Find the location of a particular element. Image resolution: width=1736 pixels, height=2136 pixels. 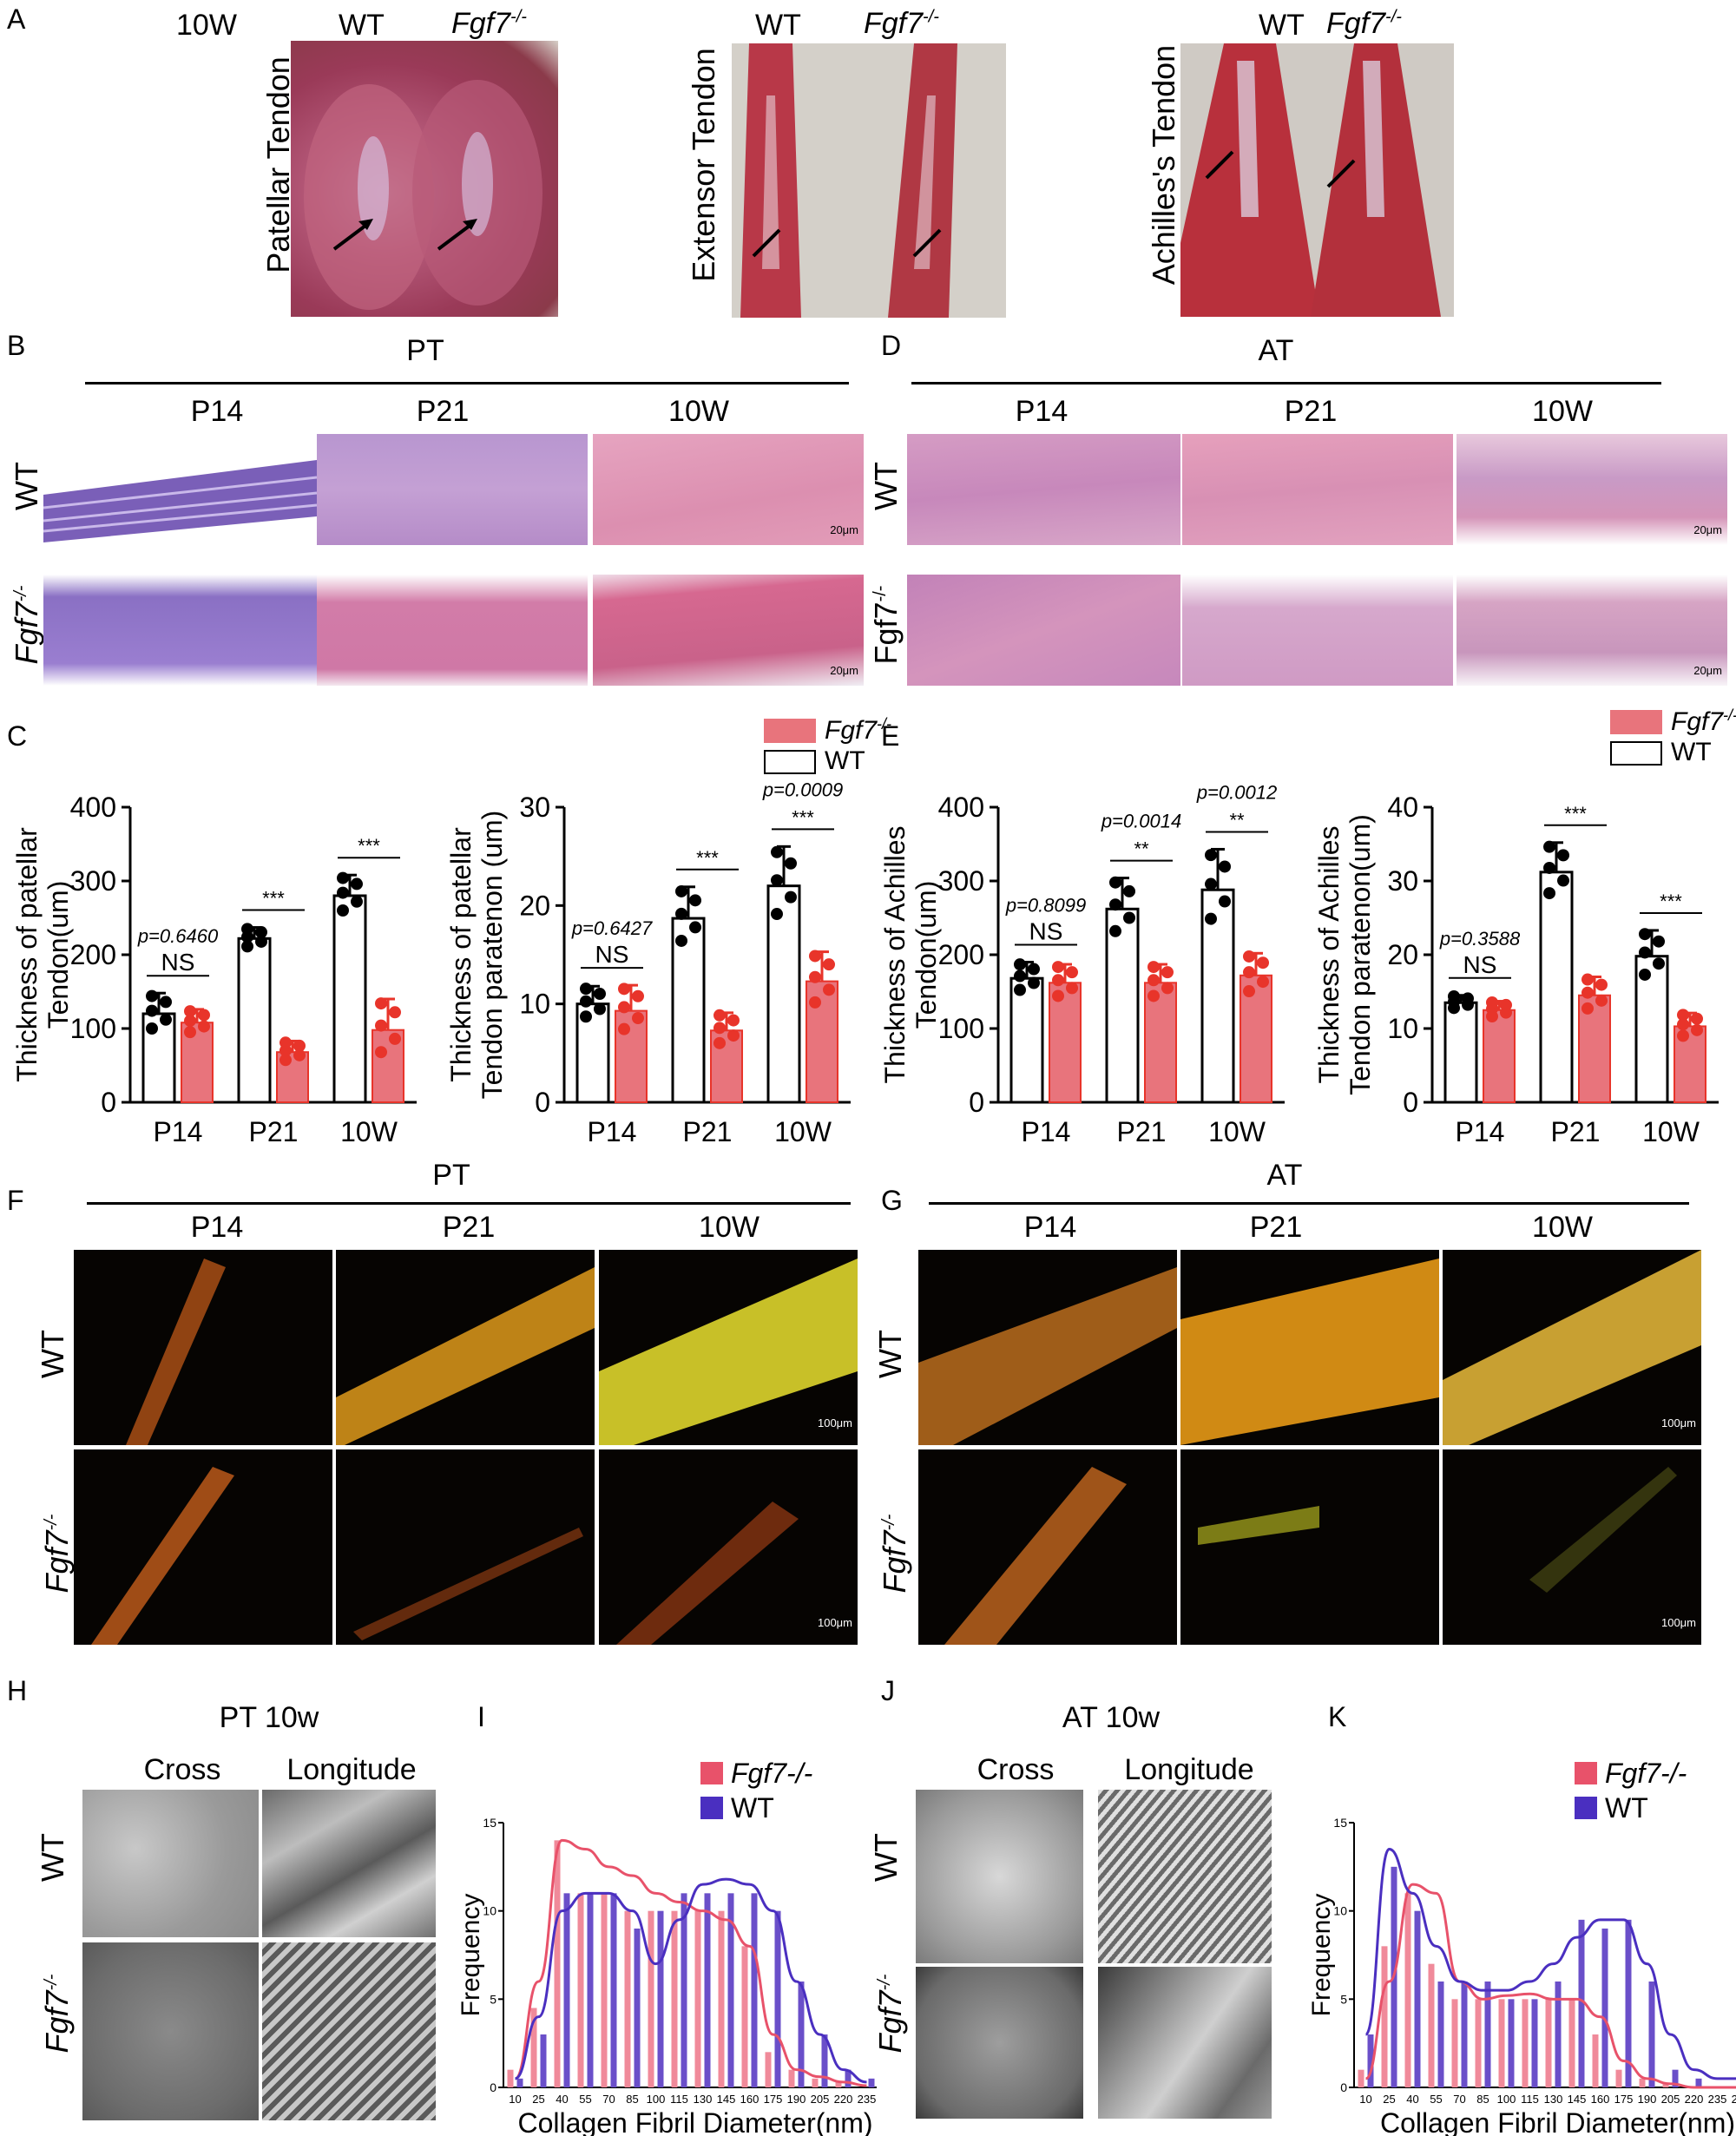

p-value: p=0.6460 is located at coordinates (178, 936).